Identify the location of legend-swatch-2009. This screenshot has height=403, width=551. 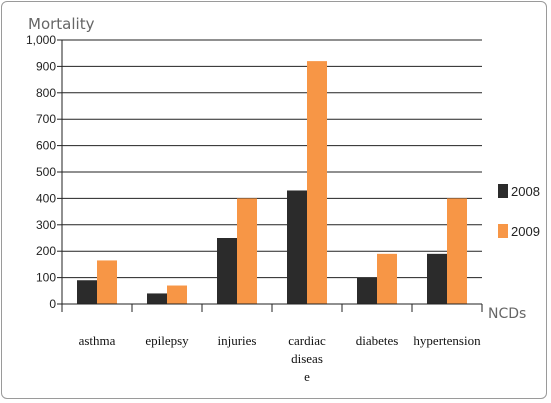
(503, 231).